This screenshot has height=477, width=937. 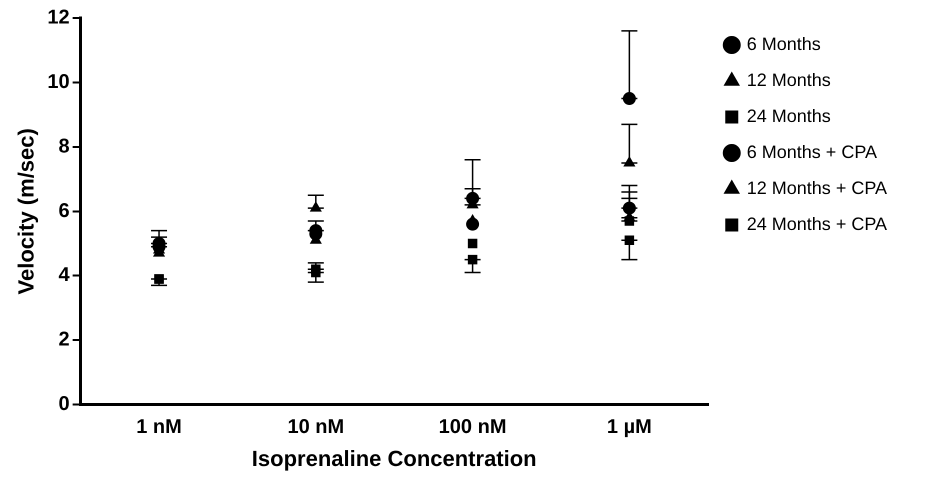 What do you see at coordinates (64, 275) in the screenshot?
I see `y-tick-label: 4` at bounding box center [64, 275].